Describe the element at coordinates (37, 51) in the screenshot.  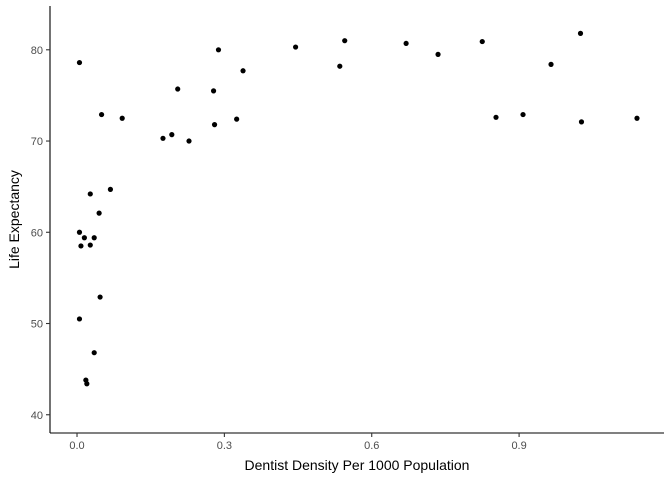
I see `y-tick-label: 80` at that location.